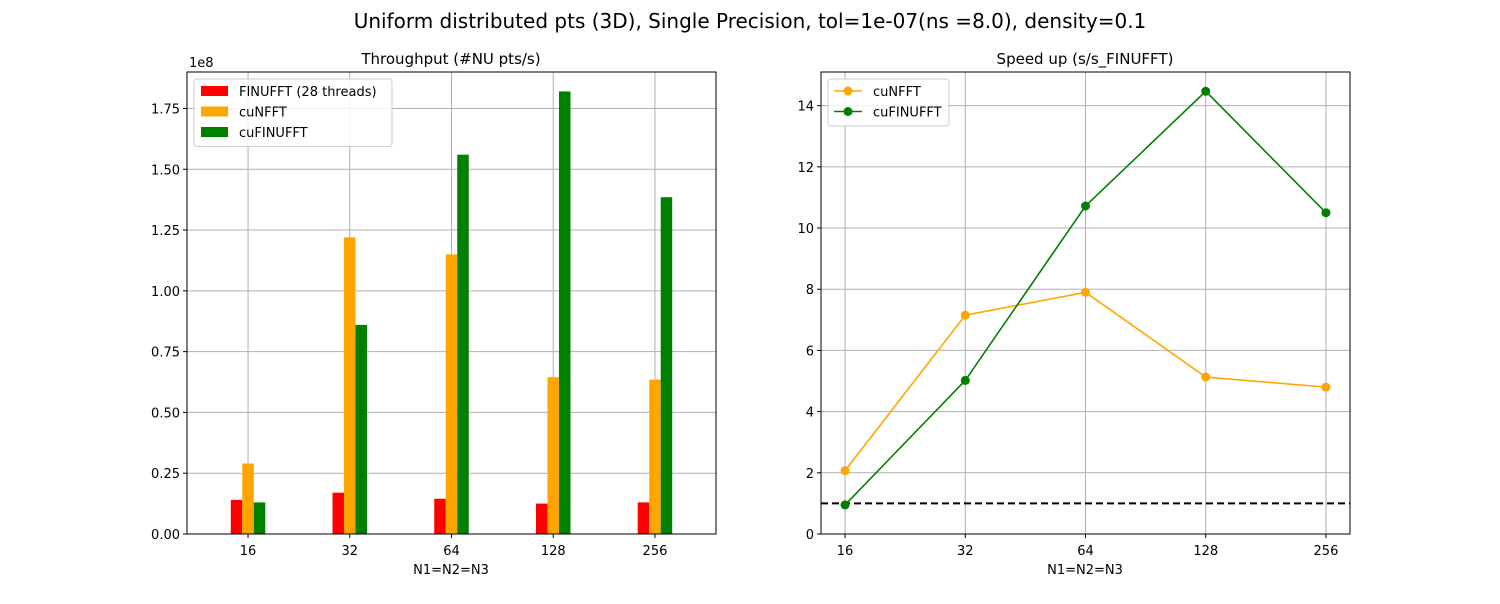  What do you see at coordinates (810, 535) in the screenshot?
I see `speedup-y-tick-label: 0` at bounding box center [810, 535].